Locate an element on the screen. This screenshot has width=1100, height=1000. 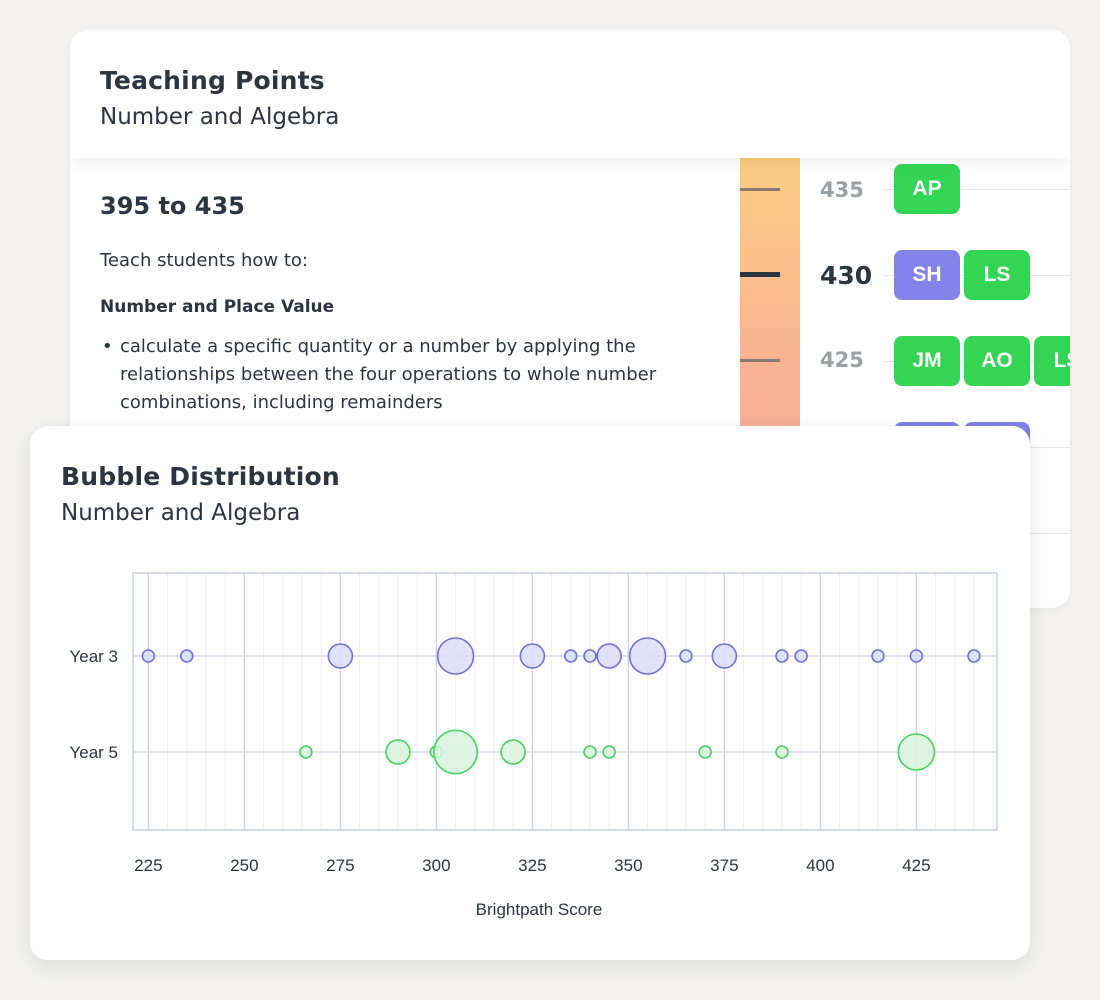
score-label: 425 is located at coordinates (842, 360).